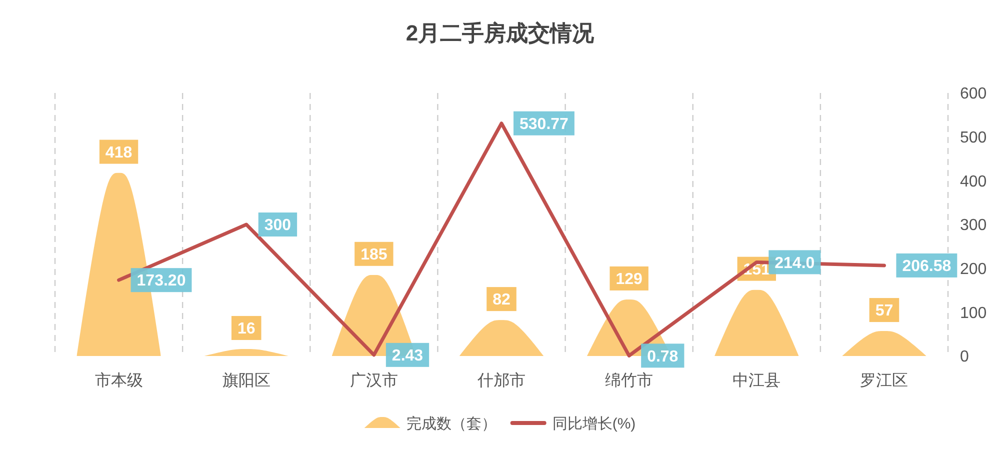 The width and height of the screenshot is (1000, 465). Describe the element at coordinates (973, 94) in the screenshot. I see `y-tick-label: 600` at that location.